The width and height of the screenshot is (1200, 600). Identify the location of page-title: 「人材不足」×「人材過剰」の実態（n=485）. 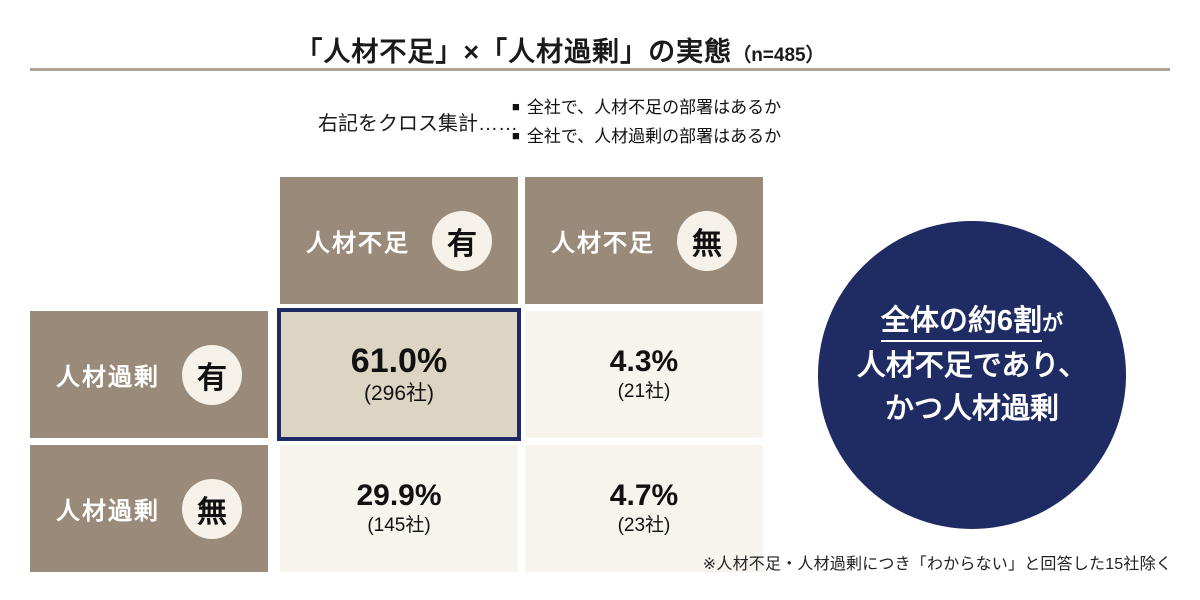
(560, 49).